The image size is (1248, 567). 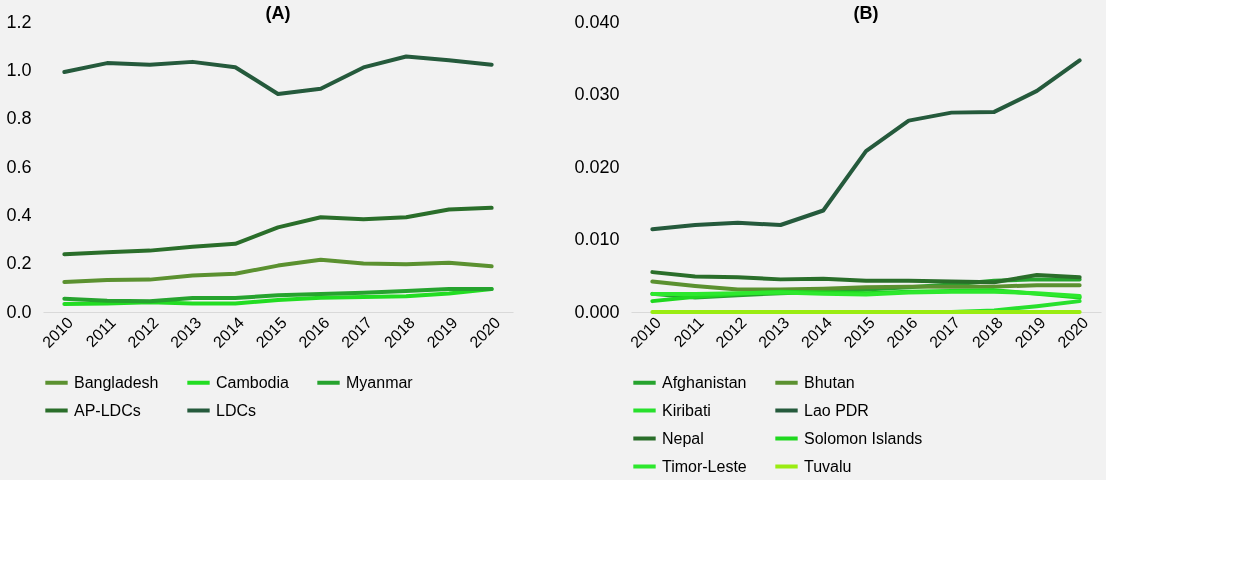 What do you see at coordinates (829, 382) in the screenshot?
I see `legend-label: Bhutan` at bounding box center [829, 382].